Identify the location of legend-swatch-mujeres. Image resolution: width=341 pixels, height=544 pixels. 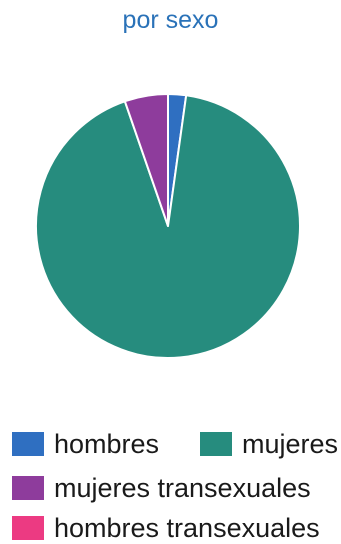
(216, 444).